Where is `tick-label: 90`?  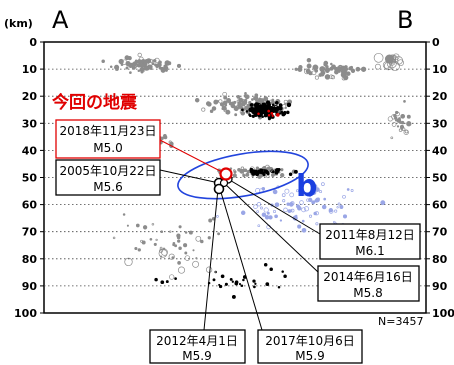 tick-label: 90 is located at coordinates (30, 286).